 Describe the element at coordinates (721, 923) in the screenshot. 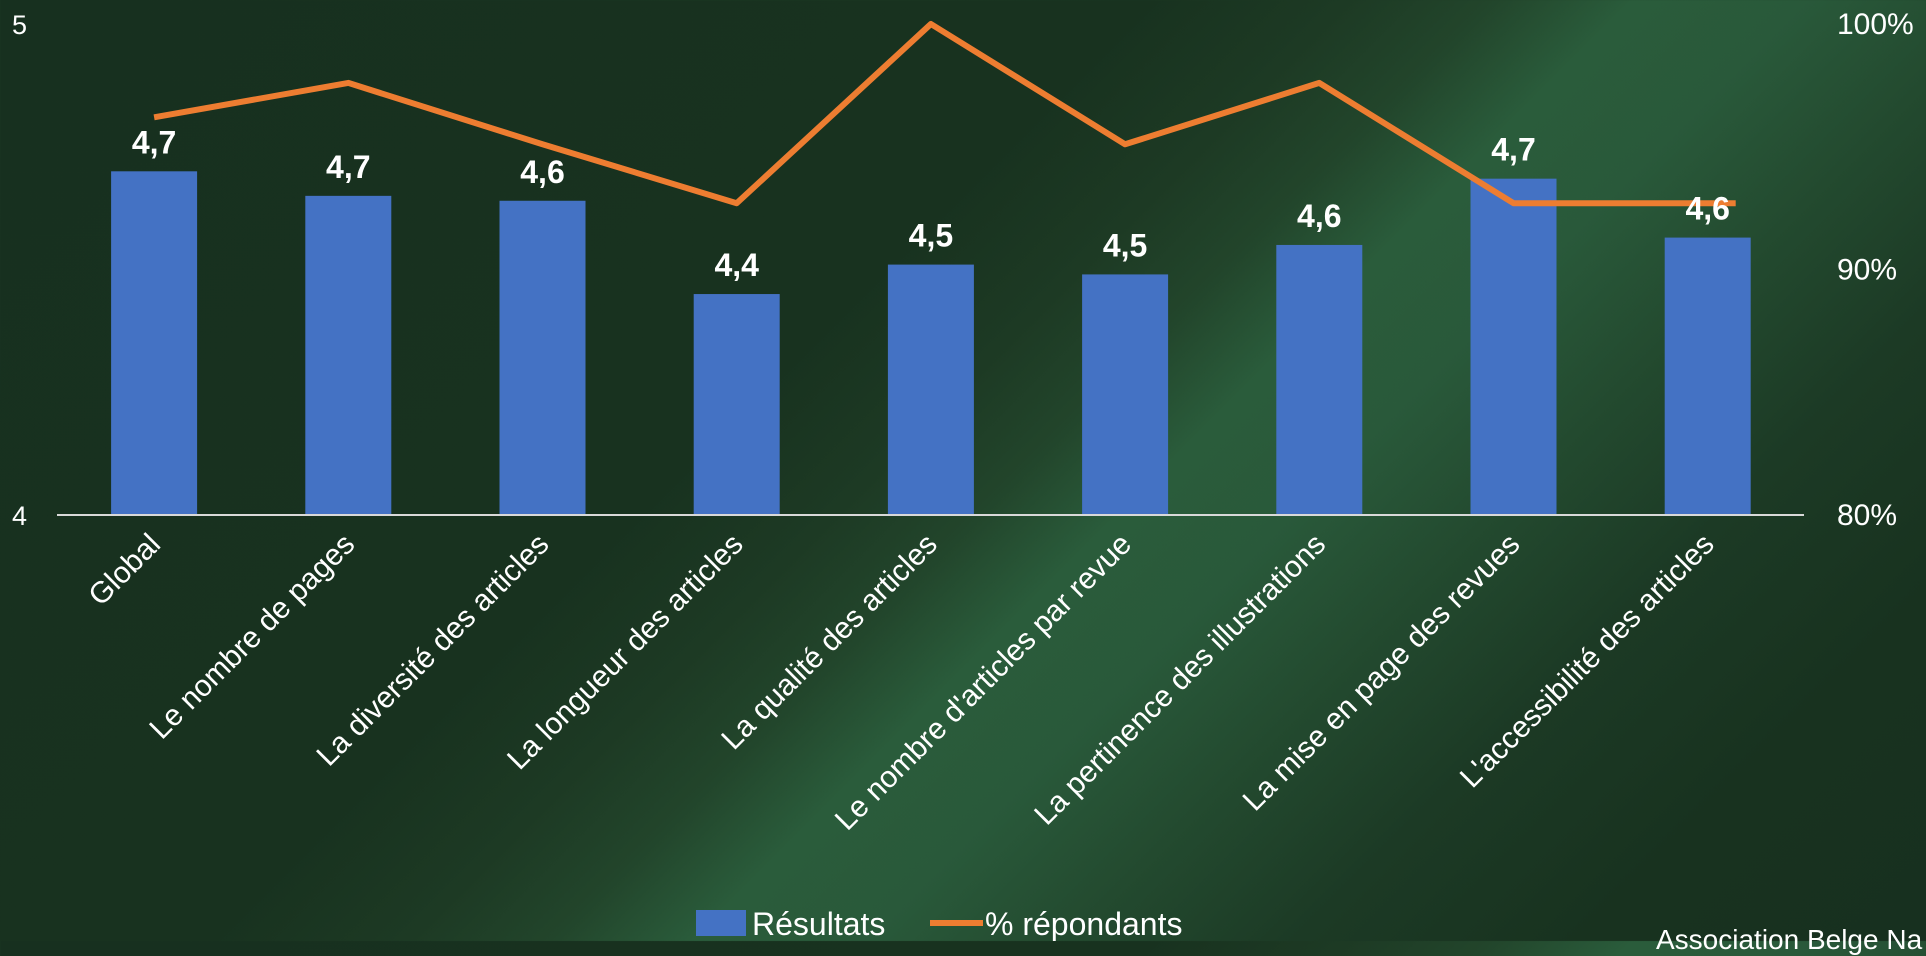

I see `legend-swatch-bar` at that location.